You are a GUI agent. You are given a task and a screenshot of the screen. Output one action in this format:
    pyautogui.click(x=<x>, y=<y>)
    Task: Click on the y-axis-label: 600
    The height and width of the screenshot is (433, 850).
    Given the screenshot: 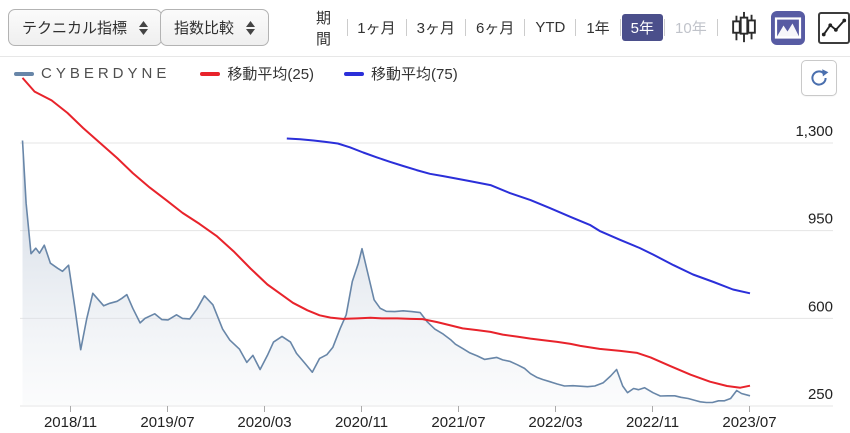 What is the action you would take?
    pyautogui.click(x=820, y=306)
    